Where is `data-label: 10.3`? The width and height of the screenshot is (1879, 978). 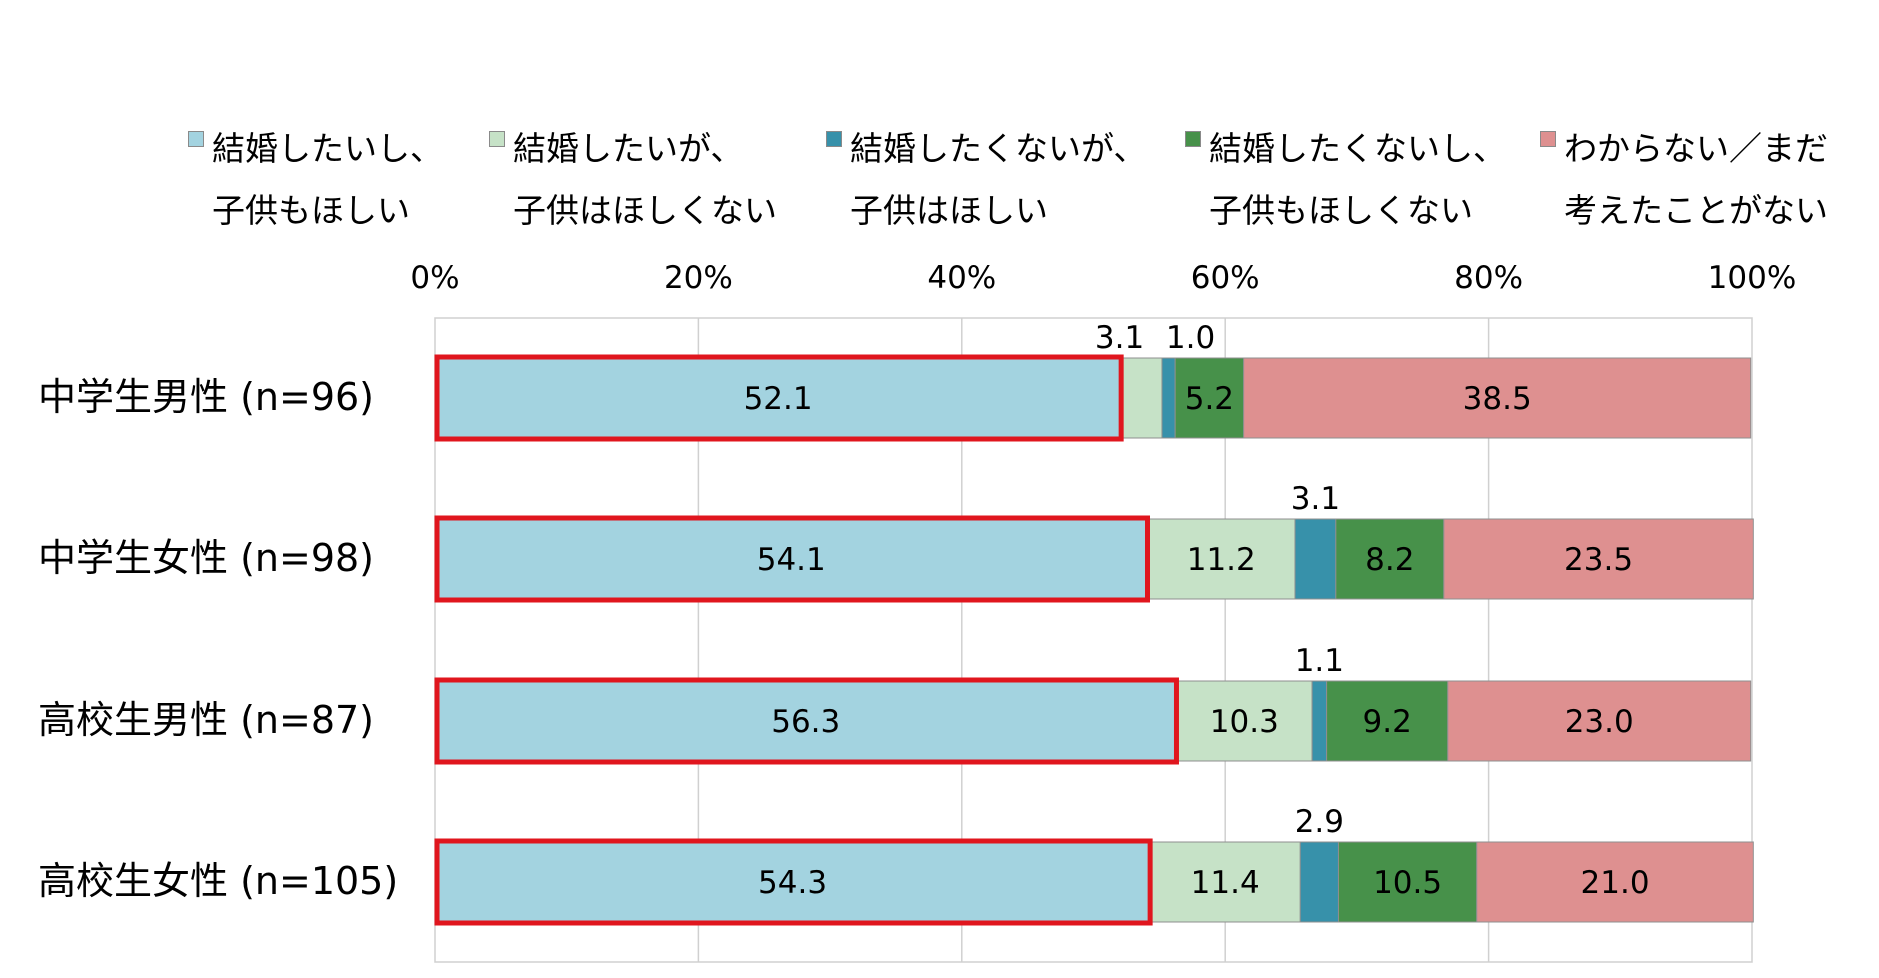 data-label: 10.3 is located at coordinates (1244, 722).